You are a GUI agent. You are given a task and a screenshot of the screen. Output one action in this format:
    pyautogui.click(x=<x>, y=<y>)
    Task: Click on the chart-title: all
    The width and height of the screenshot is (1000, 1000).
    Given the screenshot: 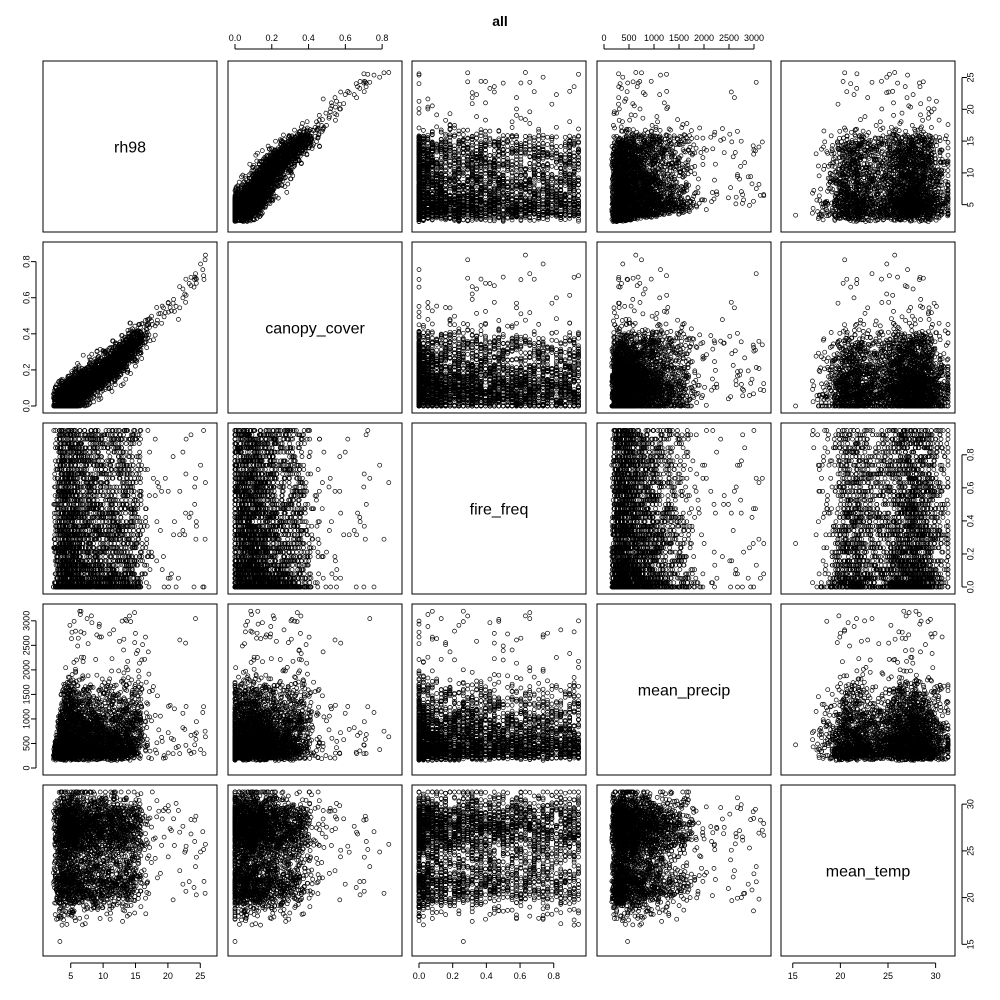 What is the action you would take?
    pyautogui.click(x=500, y=21)
    